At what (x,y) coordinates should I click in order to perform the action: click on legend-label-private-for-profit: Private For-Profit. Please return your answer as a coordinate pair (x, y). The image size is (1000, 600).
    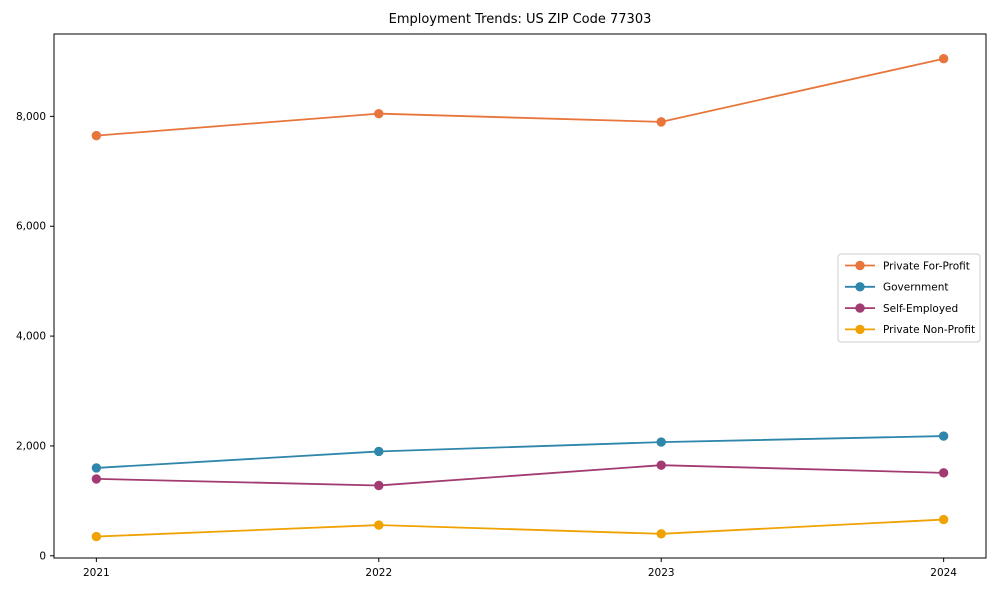
    Looking at the image, I should click on (926, 266).